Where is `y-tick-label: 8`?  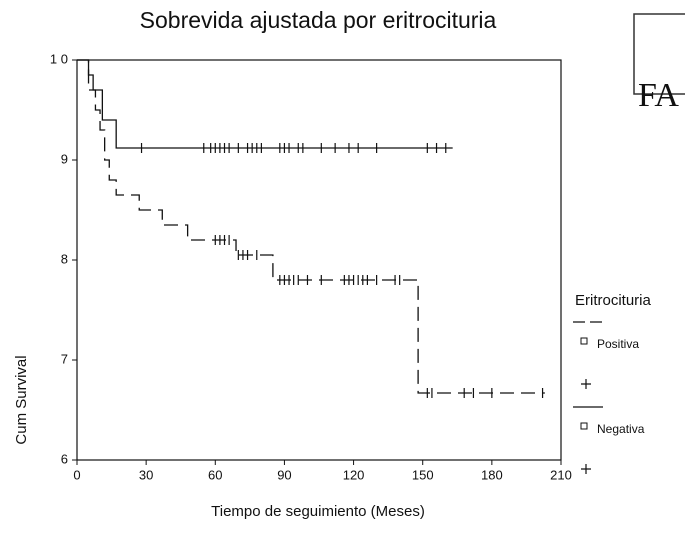 y-tick-label: 8 is located at coordinates (64, 258).